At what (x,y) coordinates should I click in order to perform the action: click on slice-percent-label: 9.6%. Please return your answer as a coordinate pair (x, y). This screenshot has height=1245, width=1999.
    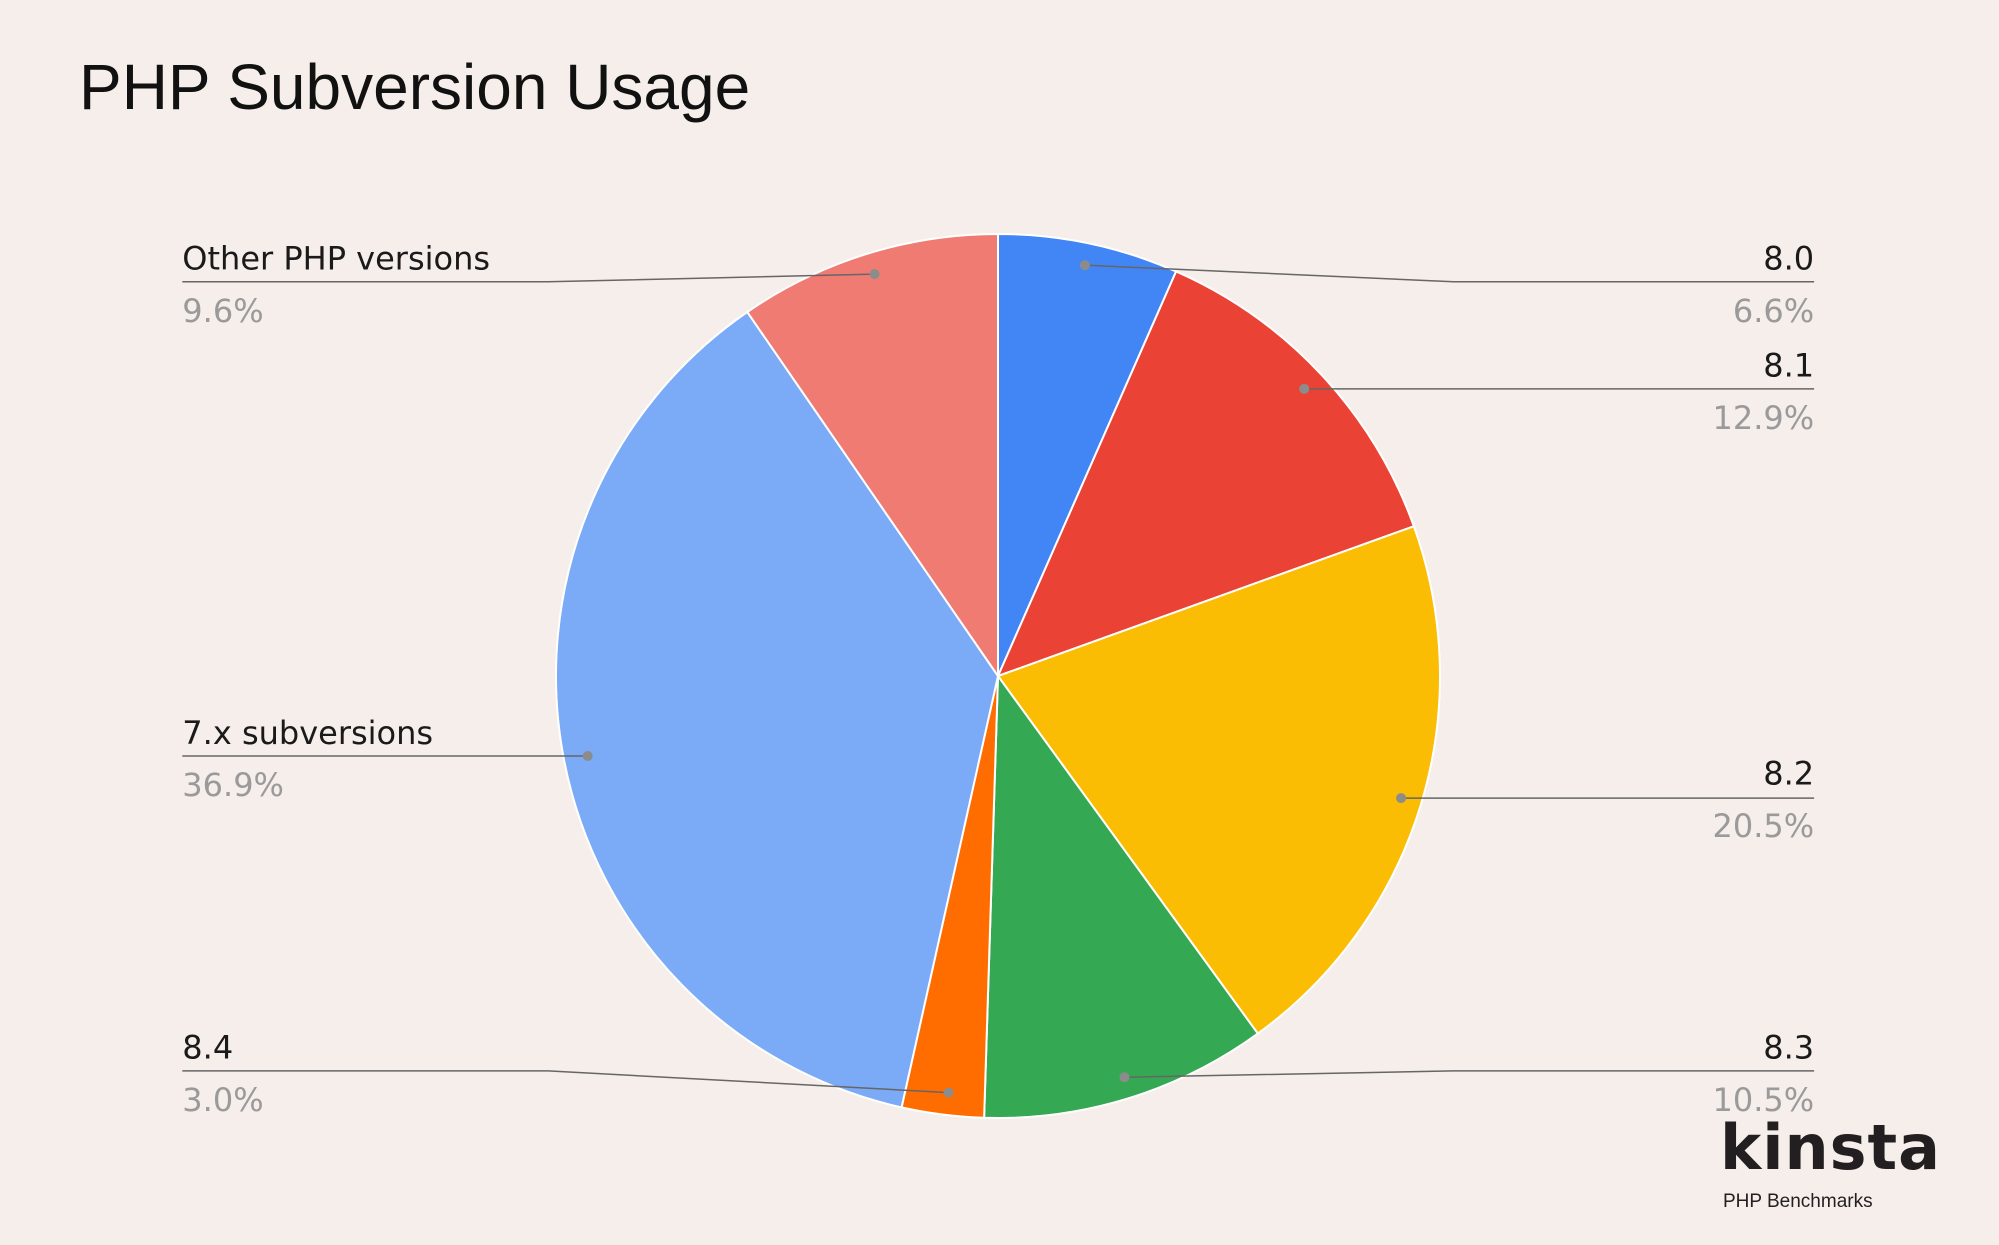
    Looking at the image, I should click on (222, 311).